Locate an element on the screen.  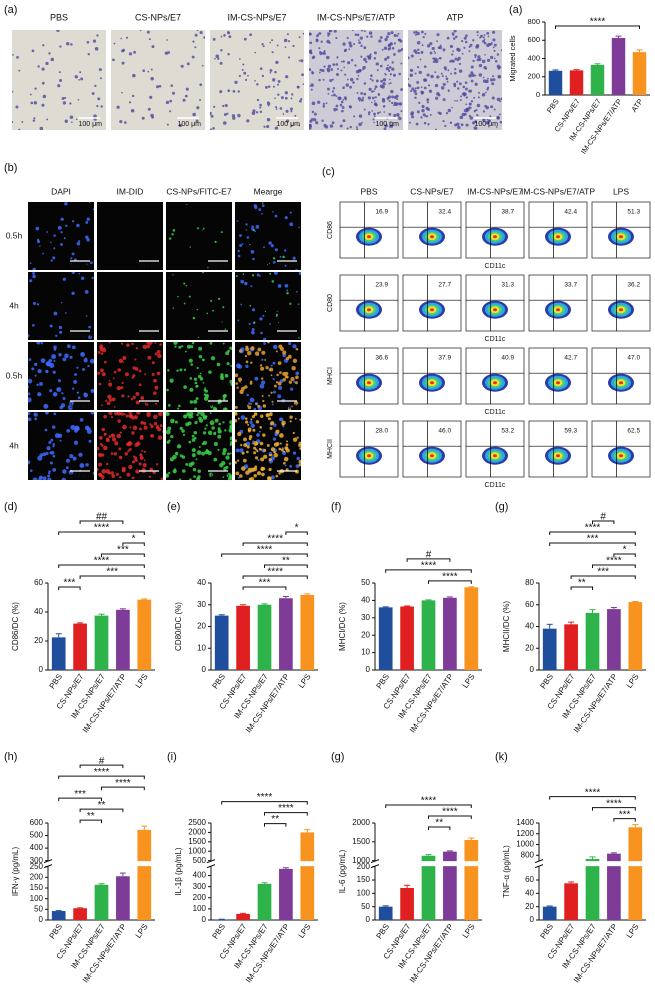
y-tick-label: 200 is located at coordinates (364, 866).